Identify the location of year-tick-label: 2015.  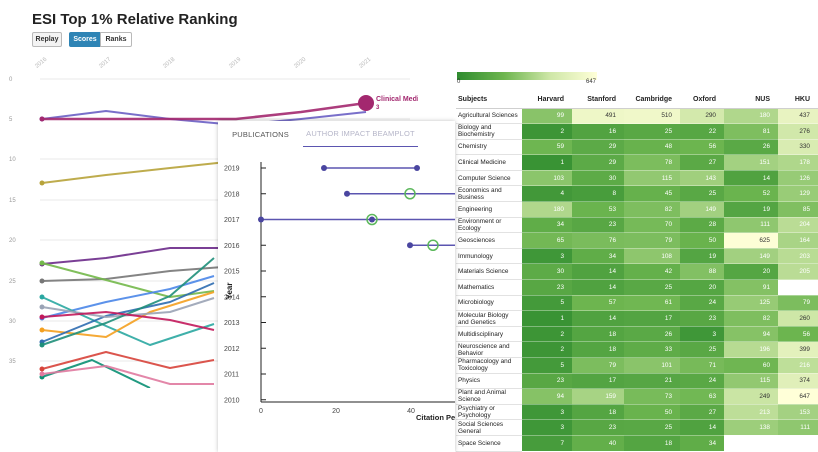
(232, 272).